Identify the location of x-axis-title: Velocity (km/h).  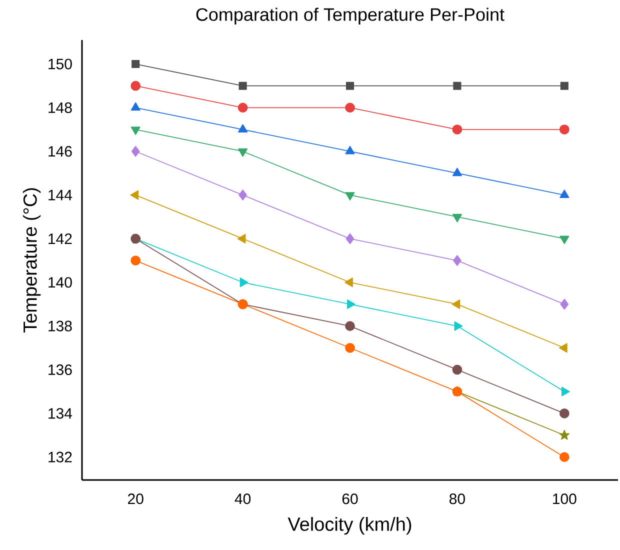
(350, 525).